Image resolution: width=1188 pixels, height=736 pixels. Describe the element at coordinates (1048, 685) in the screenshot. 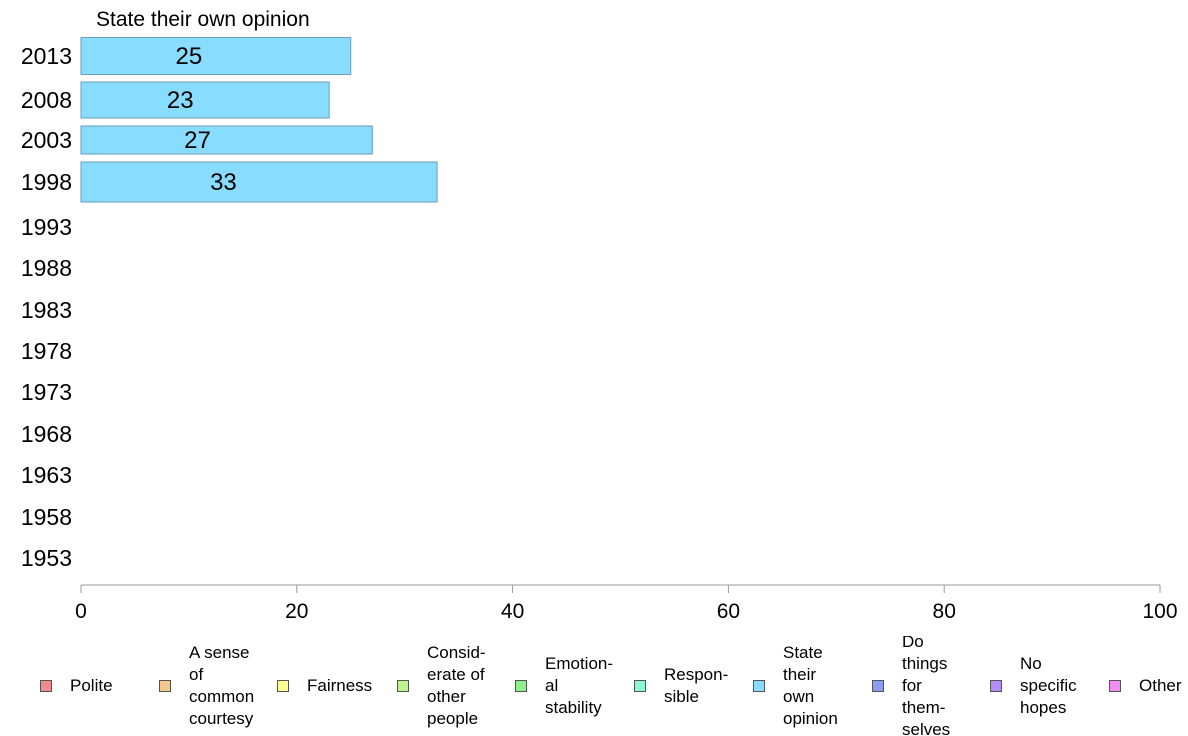

I see `legend-label: No specific hopes` at that location.